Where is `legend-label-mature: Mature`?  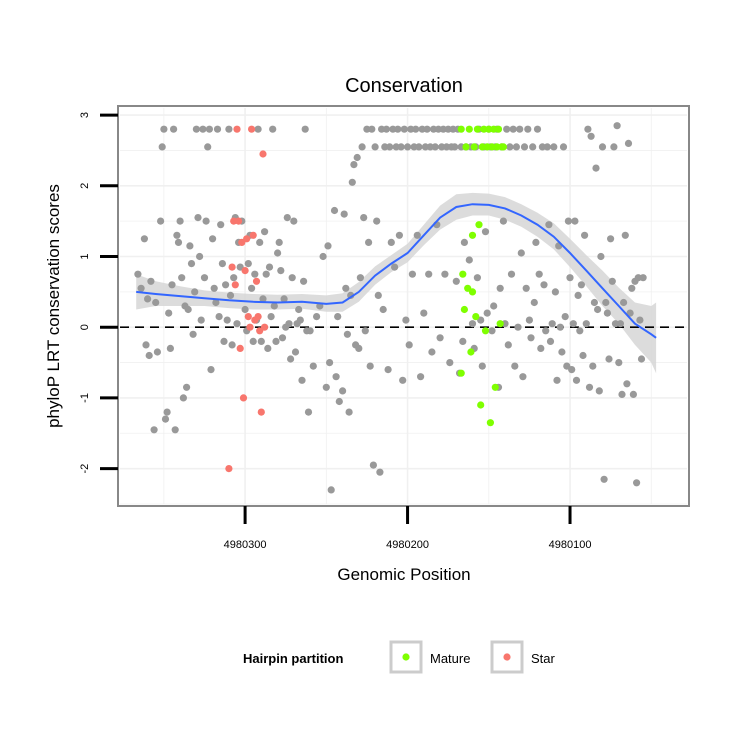
legend-label-mature: Mature is located at coordinates (450, 658).